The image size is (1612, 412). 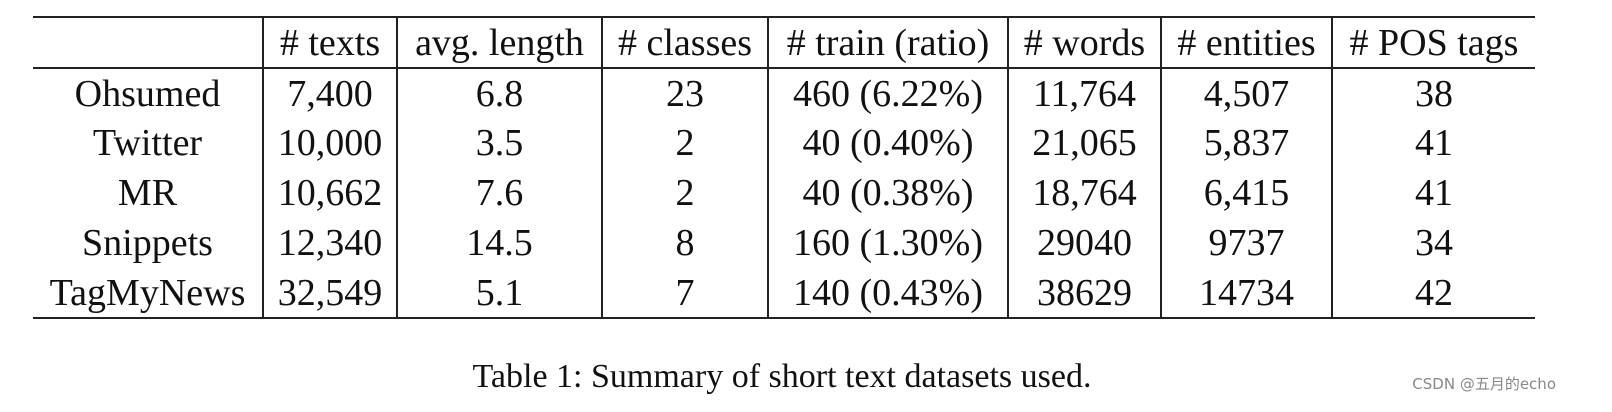 What do you see at coordinates (684, 42) in the screenshot?
I see `header-cell: # classes` at bounding box center [684, 42].